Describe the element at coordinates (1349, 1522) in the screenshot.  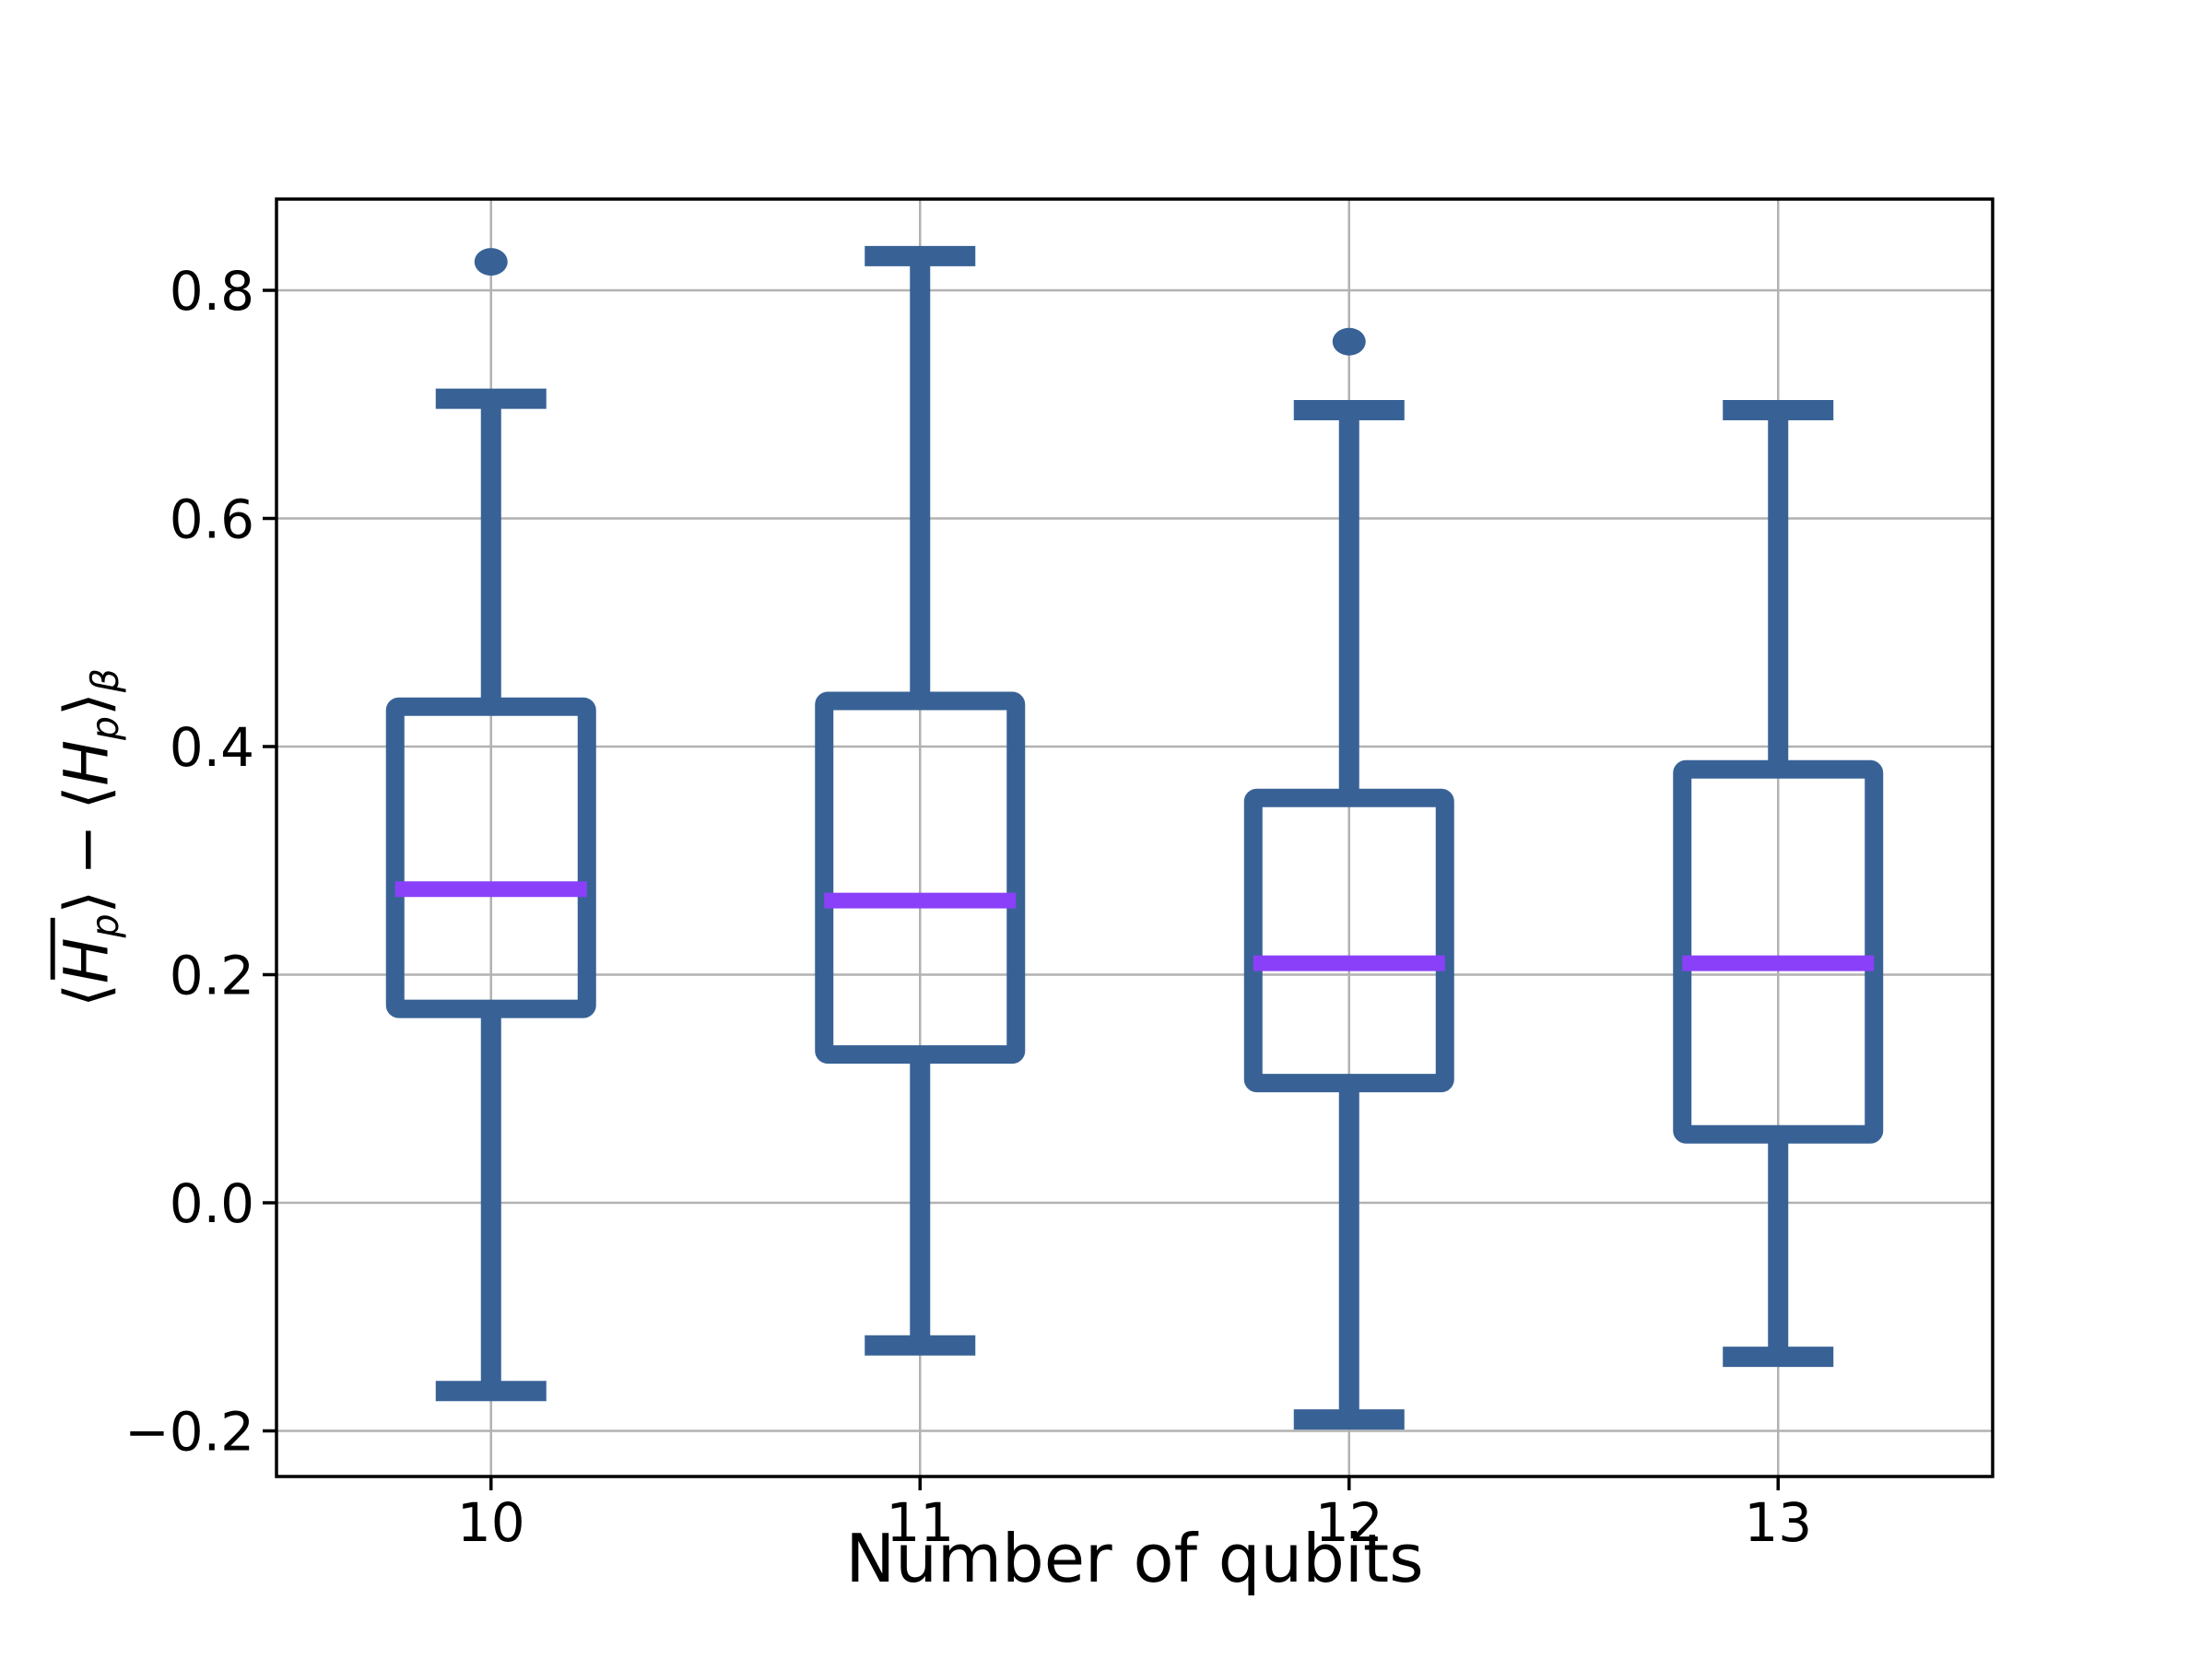
I see `x-tick-label: 12` at that location.